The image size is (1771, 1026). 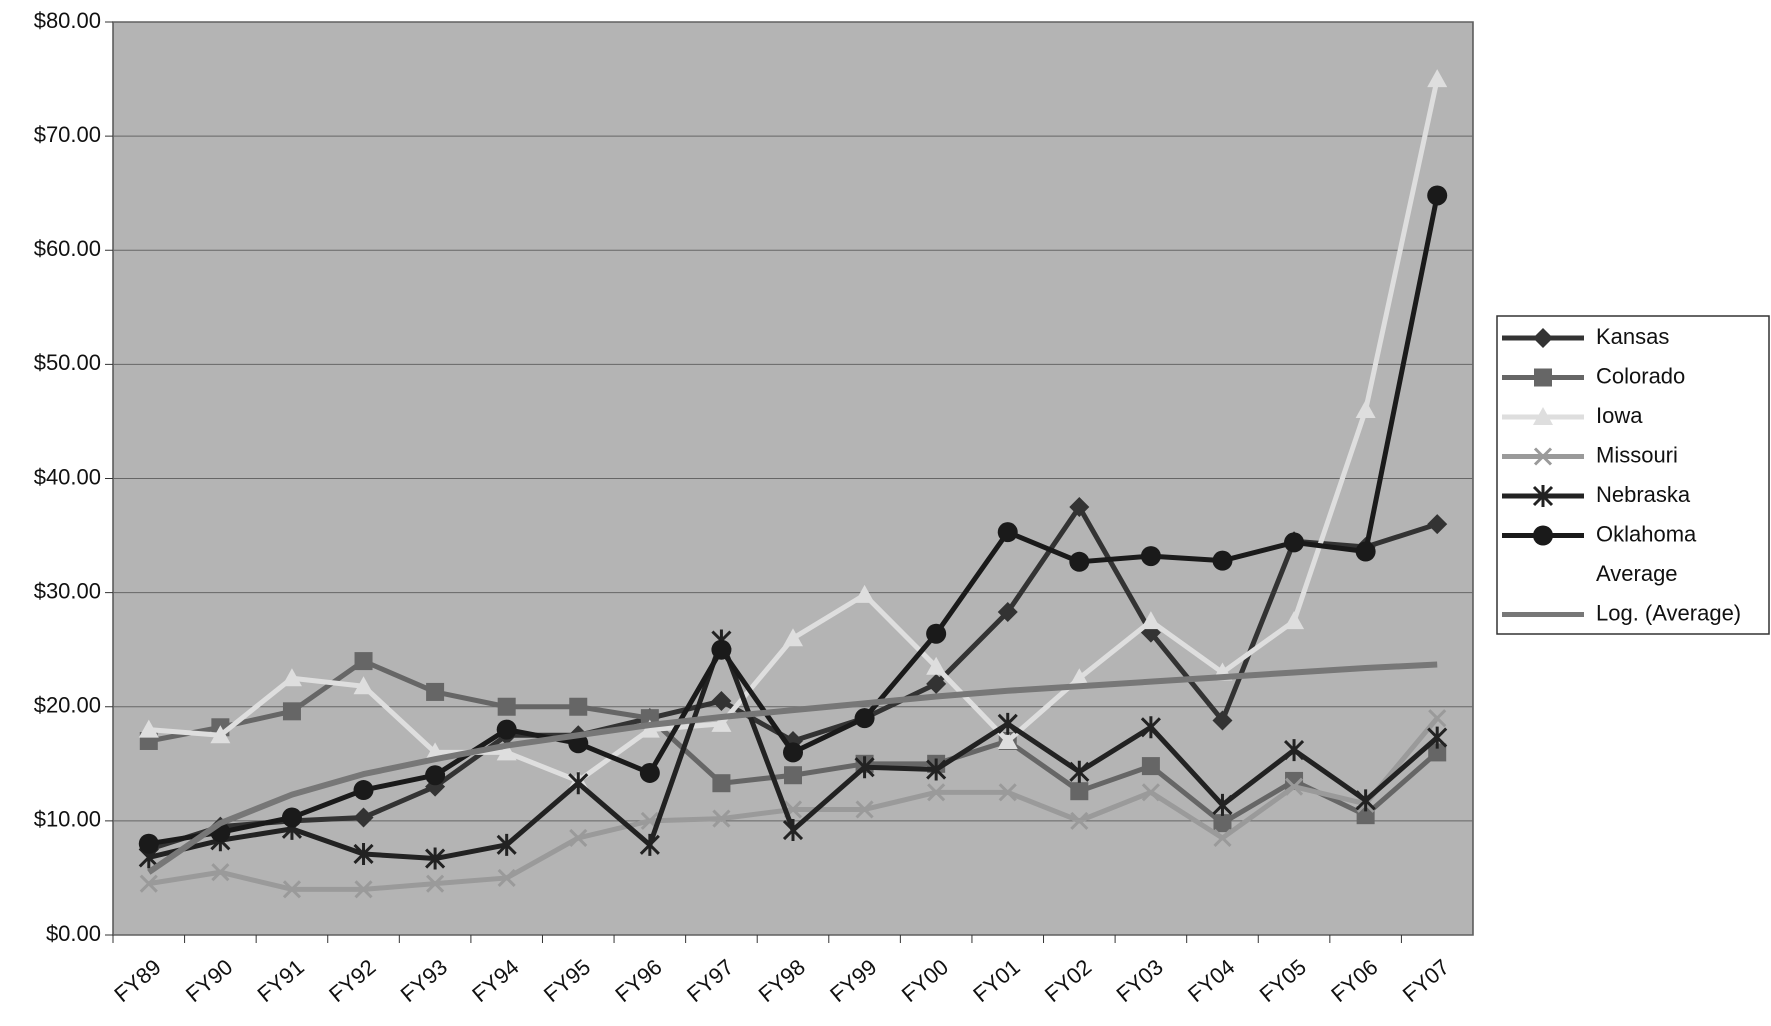 I want to click on y-tick-label: $50.00, so click(x=67, y=362).